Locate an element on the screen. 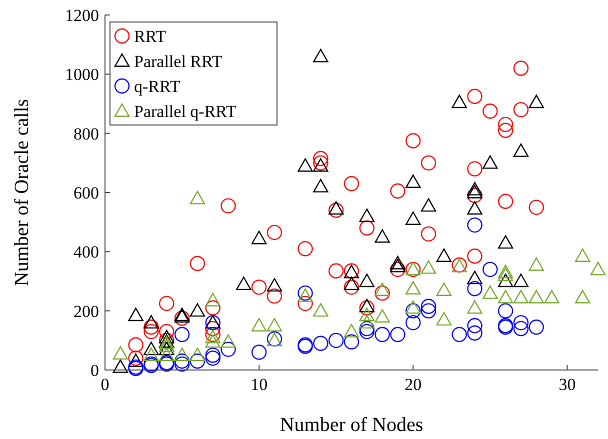 This screenshot has height=439, width=608. y-tick-label: 1200 is located at coordinates (82, 15).